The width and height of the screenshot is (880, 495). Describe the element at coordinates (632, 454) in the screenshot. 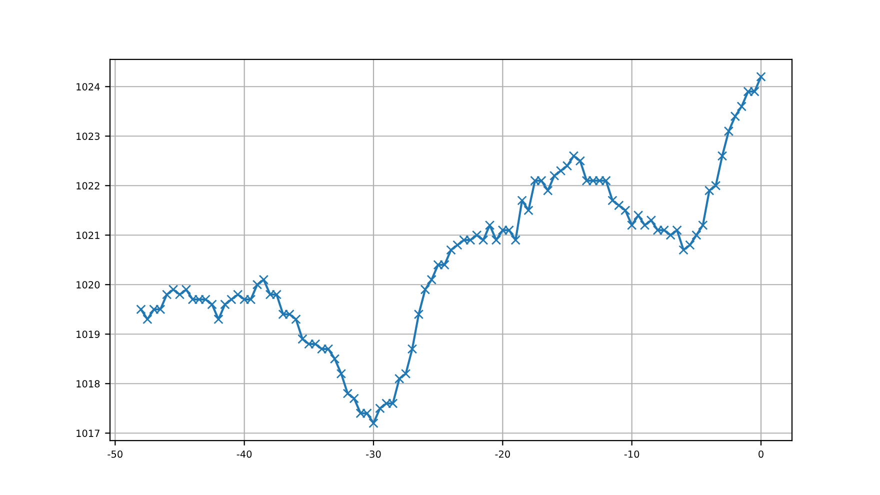

I see `x-tick-label: -10` at that location.